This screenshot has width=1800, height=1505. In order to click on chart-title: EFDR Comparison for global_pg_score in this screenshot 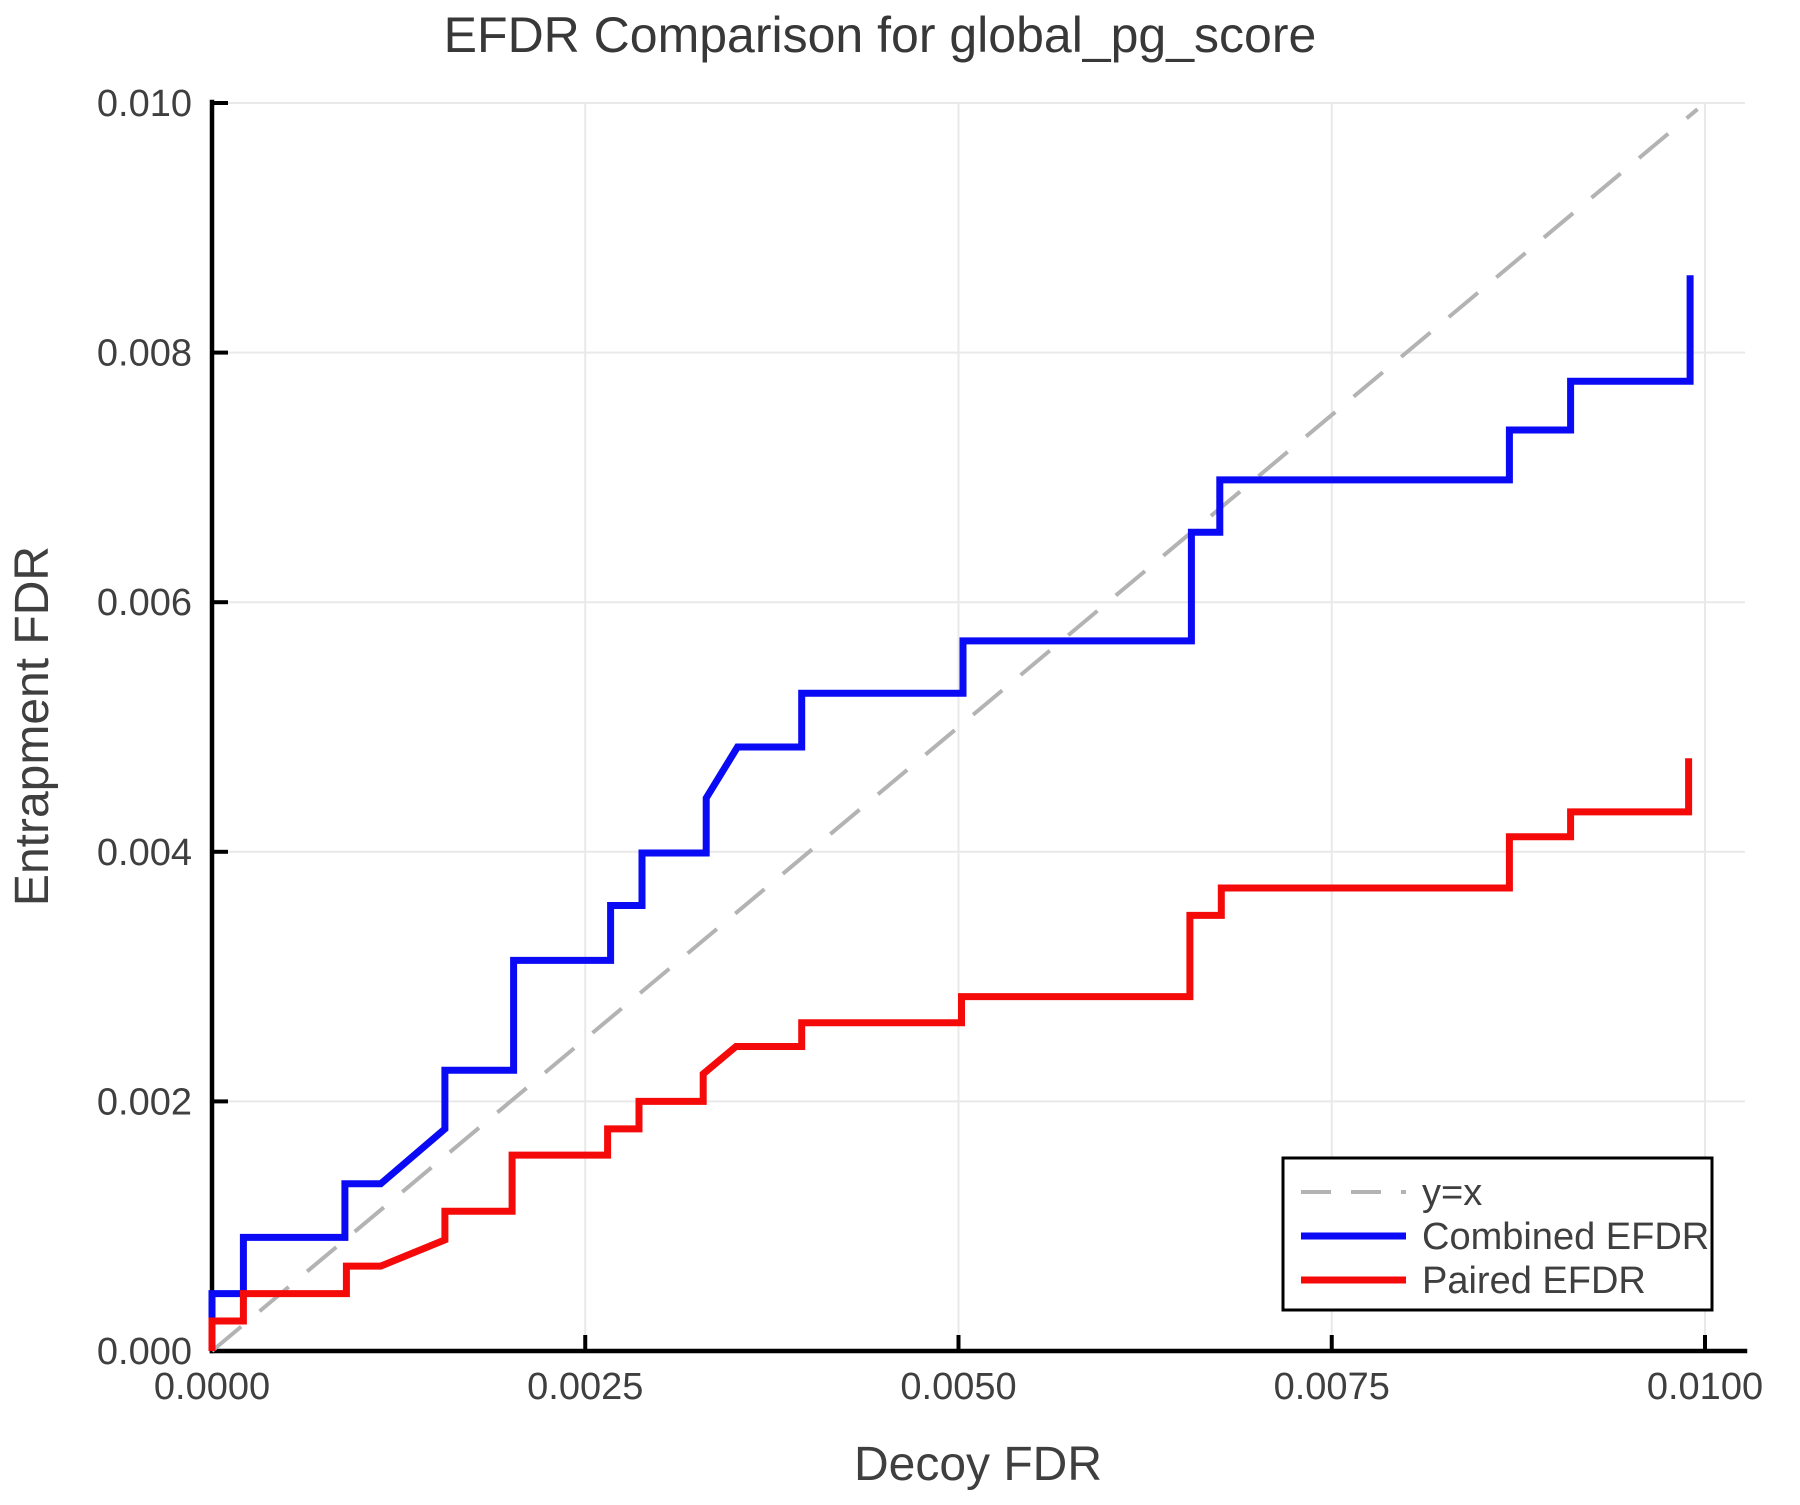, I will do `click(880, 35)`.